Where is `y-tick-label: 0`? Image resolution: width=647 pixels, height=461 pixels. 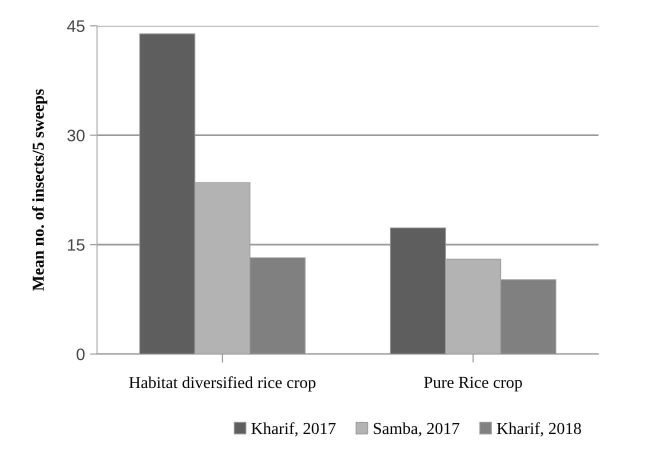 y-tick-label: 0 is located at coordinates (80, 354).